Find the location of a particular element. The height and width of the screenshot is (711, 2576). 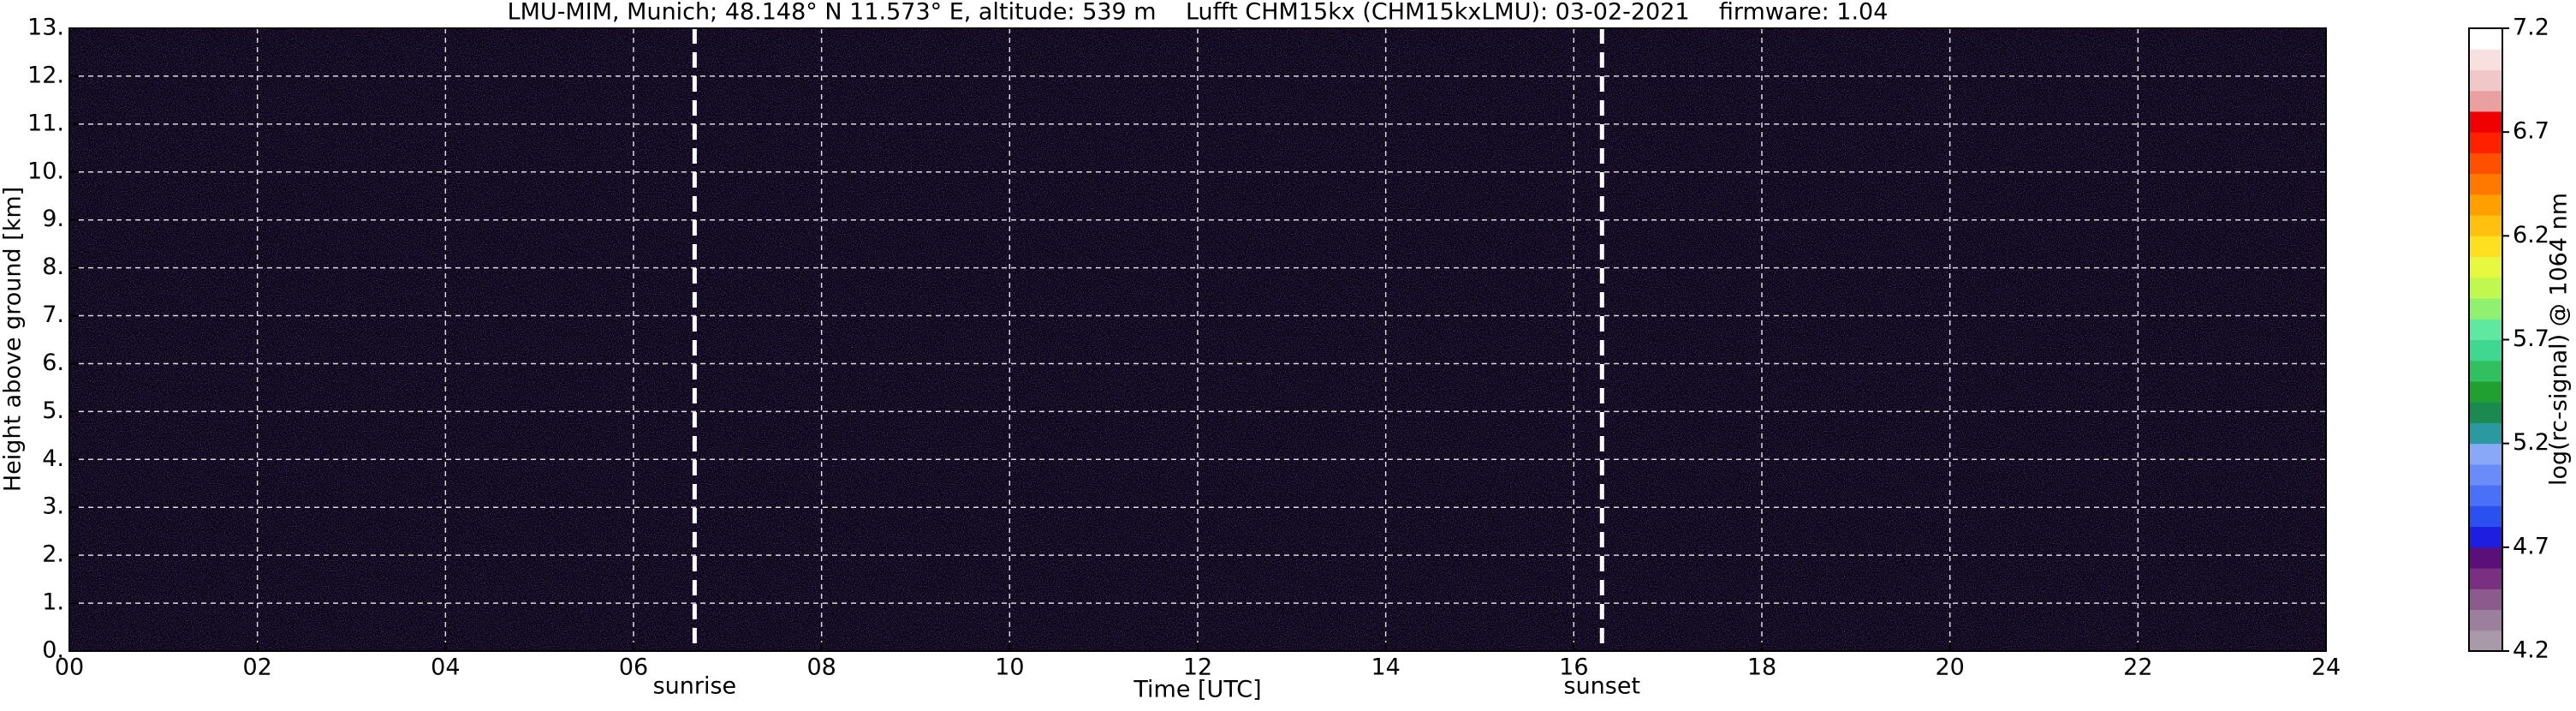

y-tick-label: 9. is located at coordinates (53, 219).